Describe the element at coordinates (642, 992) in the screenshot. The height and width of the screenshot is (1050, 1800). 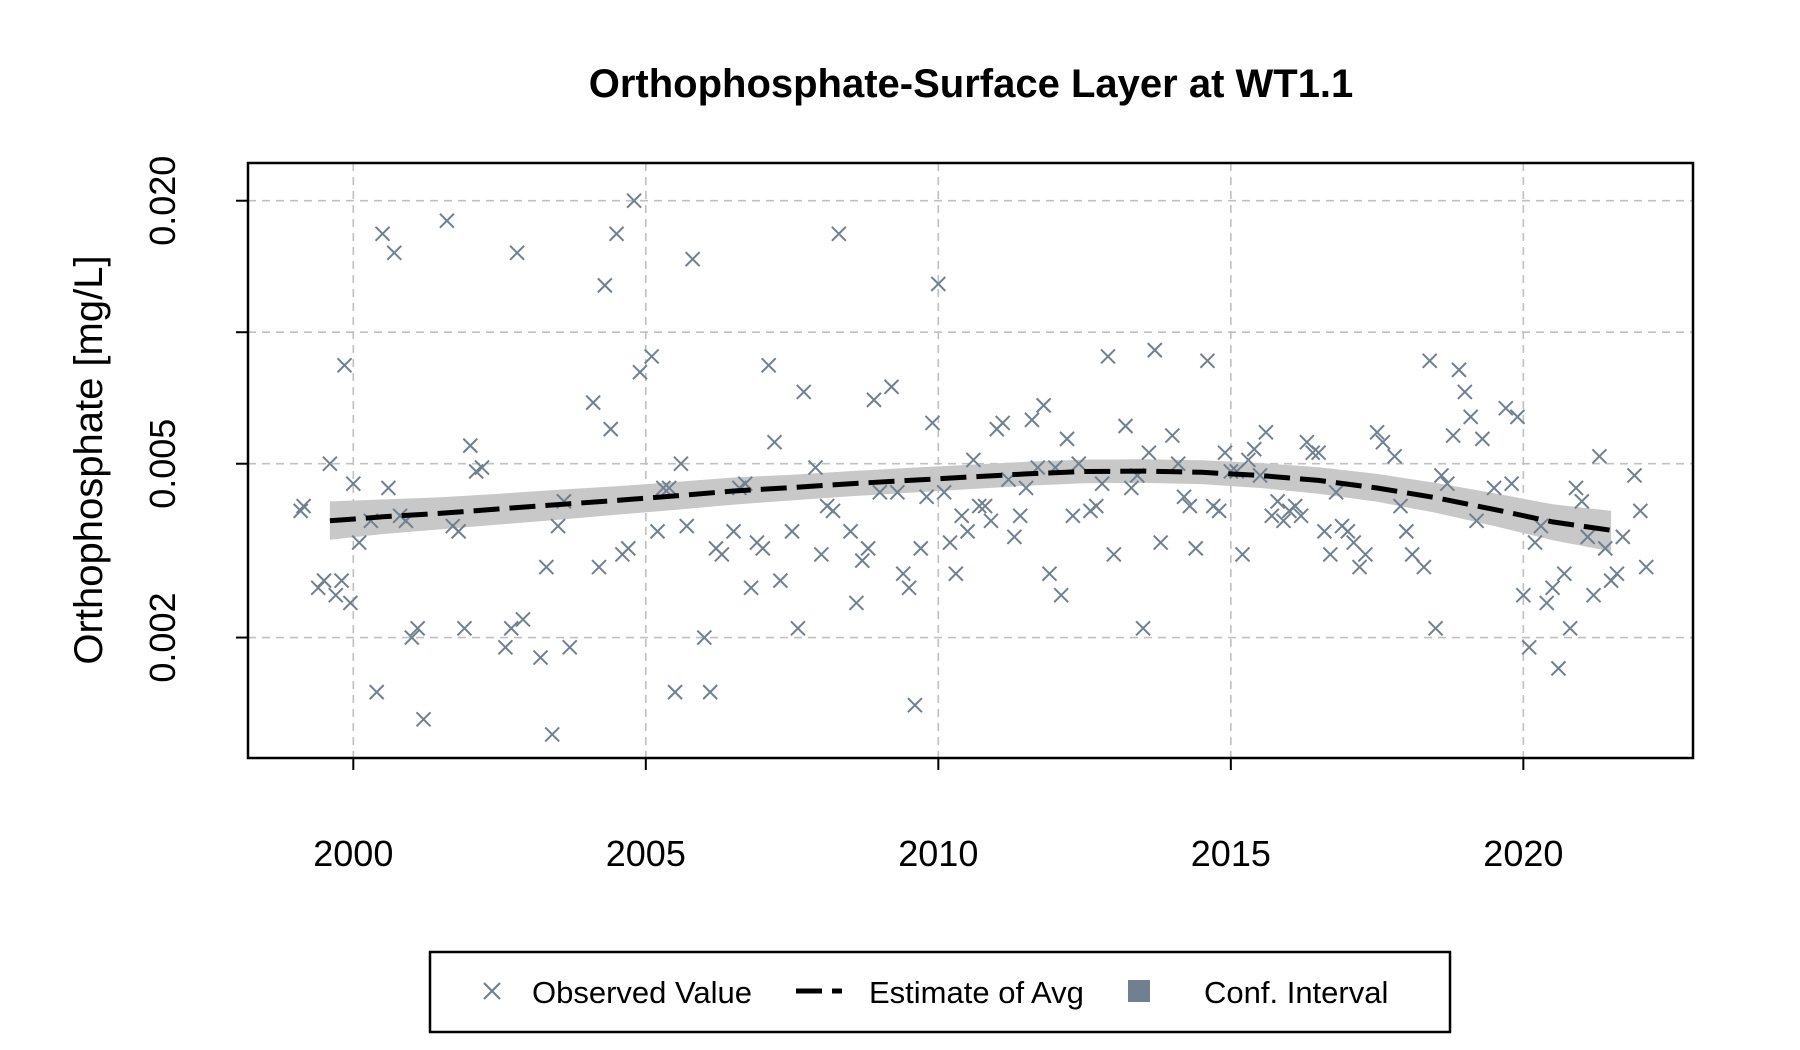
I see `legend-observed-label: Observed Value` at that location.